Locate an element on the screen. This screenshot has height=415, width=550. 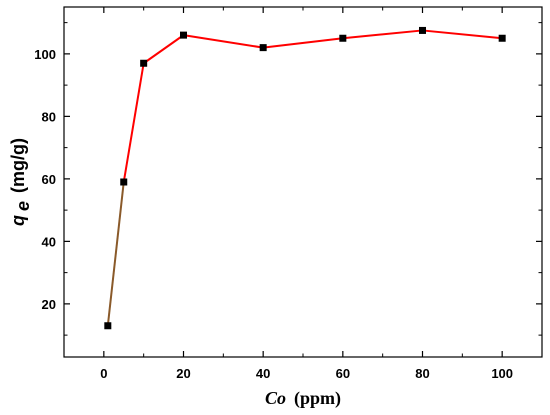
x-axis-title: Co (ppm) is located at coordinates (303, 398).